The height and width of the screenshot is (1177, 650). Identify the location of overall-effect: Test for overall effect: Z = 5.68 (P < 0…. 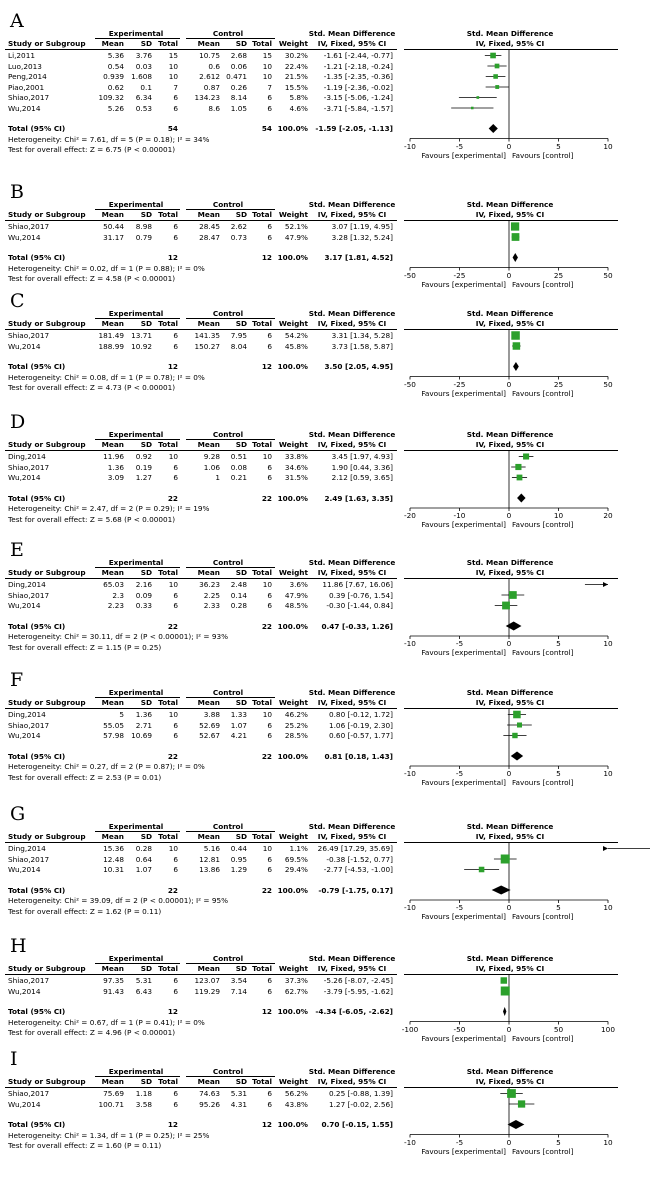
(92, 519).